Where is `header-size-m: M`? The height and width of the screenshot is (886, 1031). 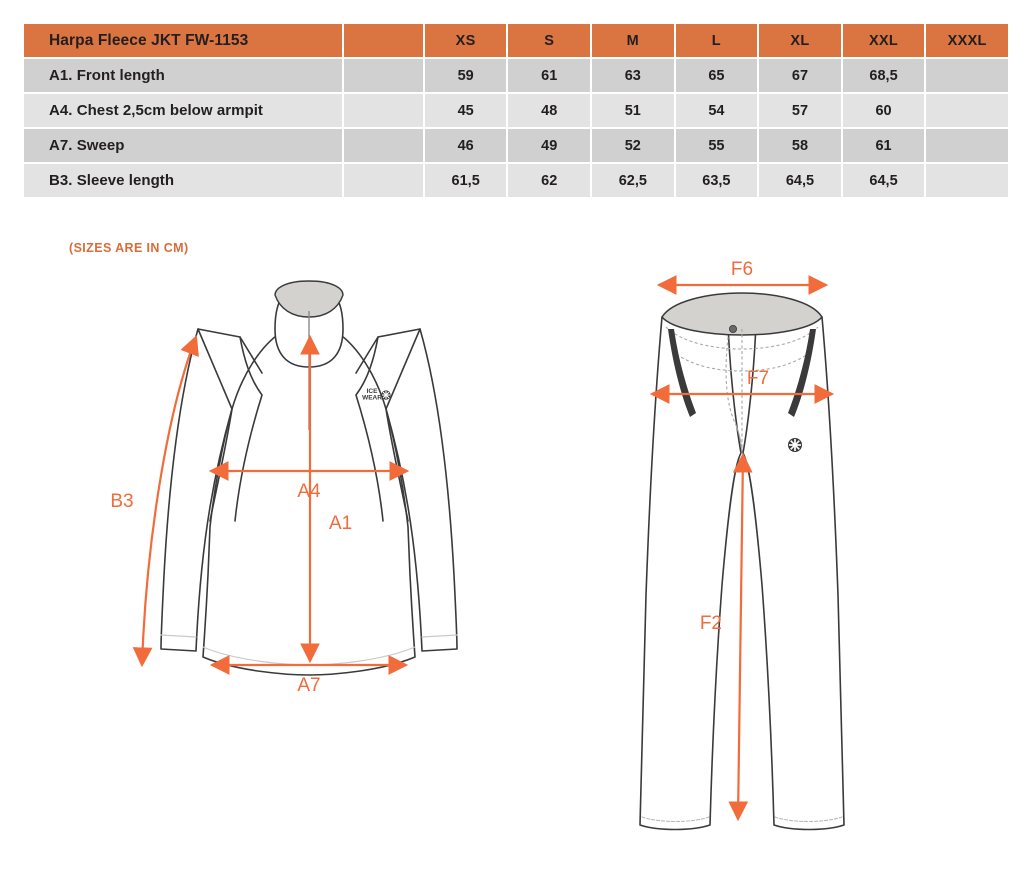 header-size-m: M is located at coordinates (633, 40).